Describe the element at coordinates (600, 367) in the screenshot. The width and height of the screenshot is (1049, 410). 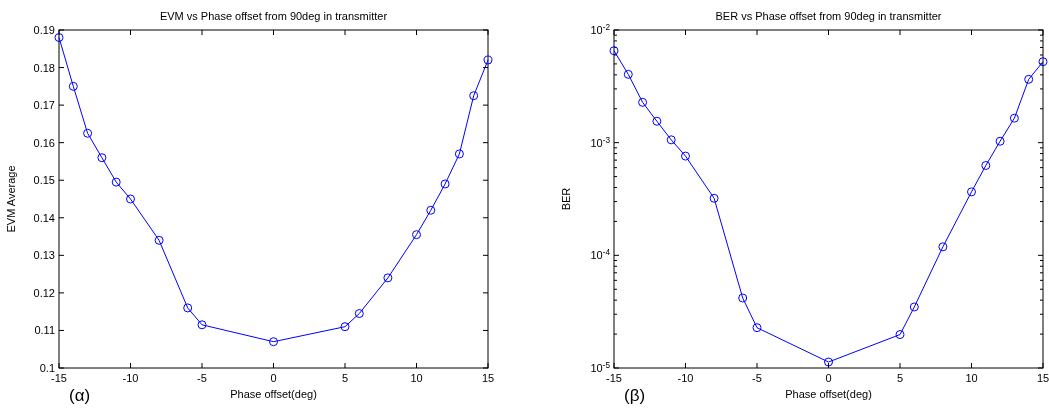
I see `y-tick-label: 10$^{-5}$` at that location.